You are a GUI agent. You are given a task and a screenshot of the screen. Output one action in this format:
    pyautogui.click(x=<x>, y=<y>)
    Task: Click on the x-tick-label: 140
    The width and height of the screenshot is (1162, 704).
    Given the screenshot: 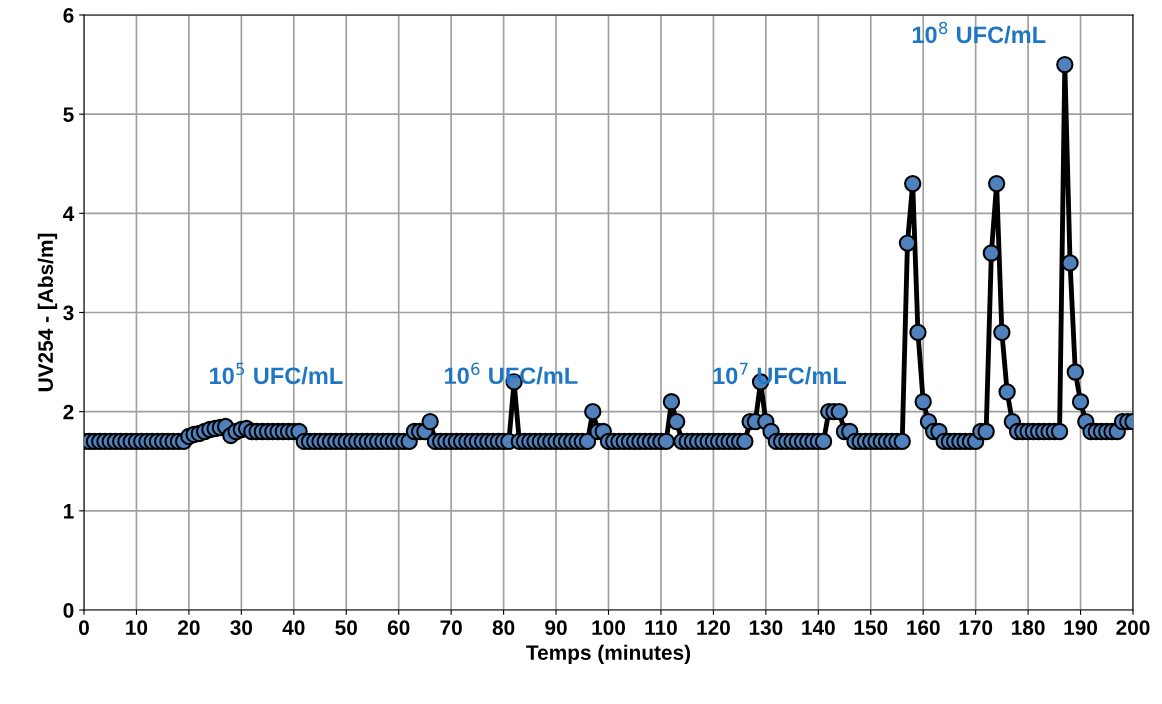 What is the action you would take?
    pyautogui.click(x=818, y=628)
    